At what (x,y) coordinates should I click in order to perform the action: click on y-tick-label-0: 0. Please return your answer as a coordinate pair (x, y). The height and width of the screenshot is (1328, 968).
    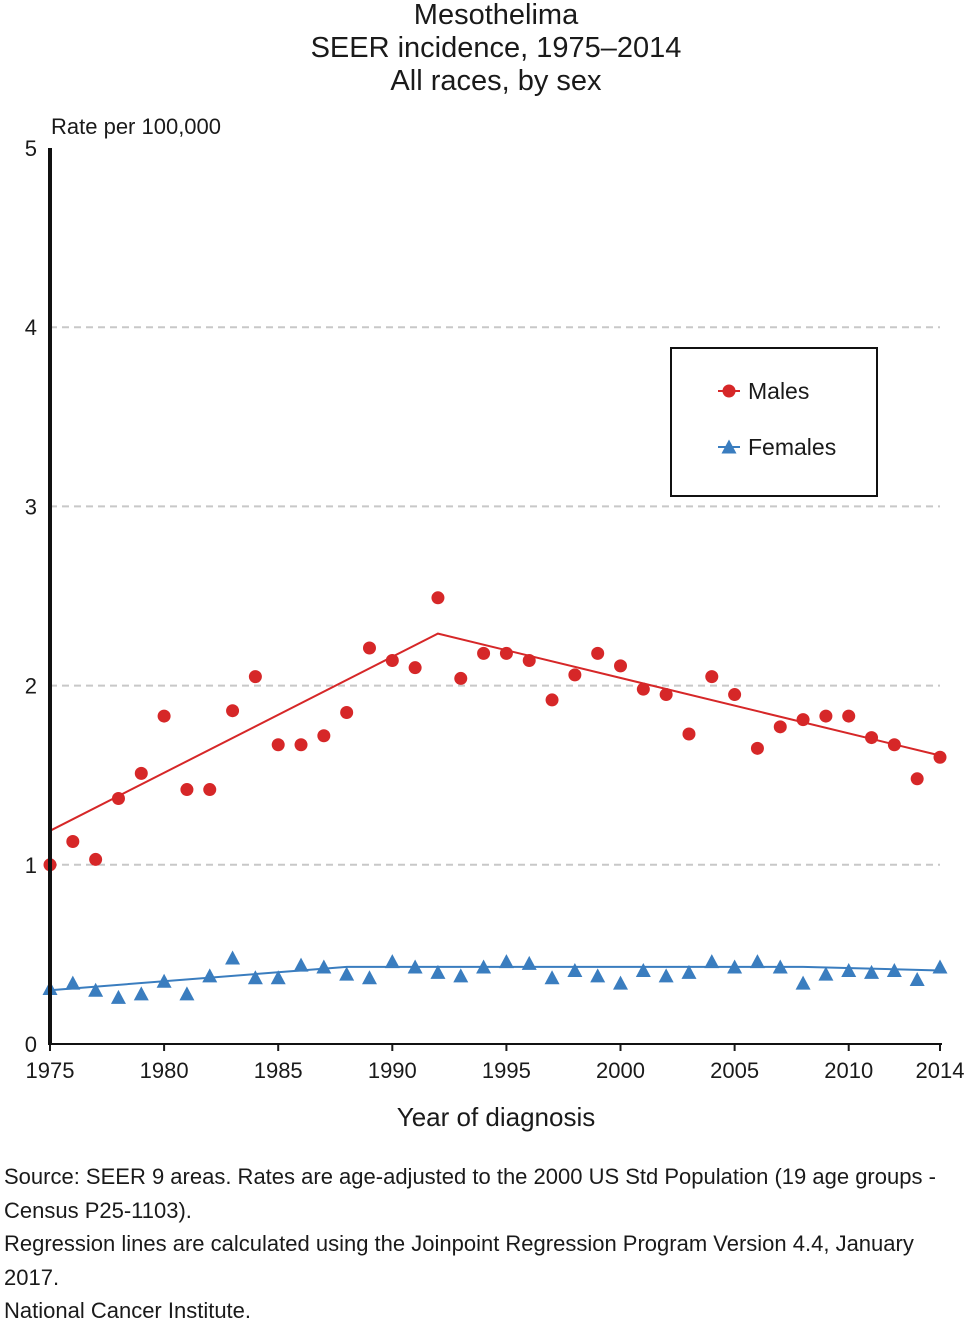
    Looking at the image, I should click on (31, 1044).